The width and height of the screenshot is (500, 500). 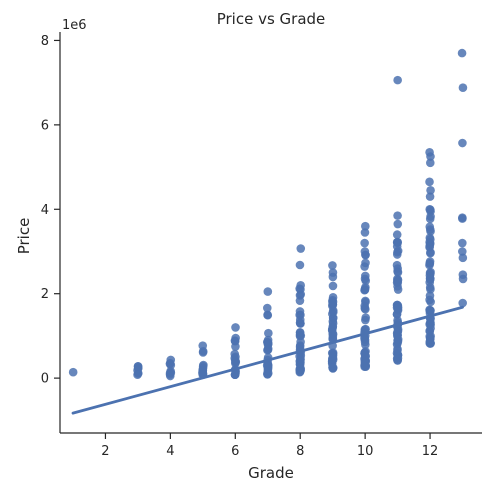 I want to click on y-tick-label: 6, so click(x=45, y=125).